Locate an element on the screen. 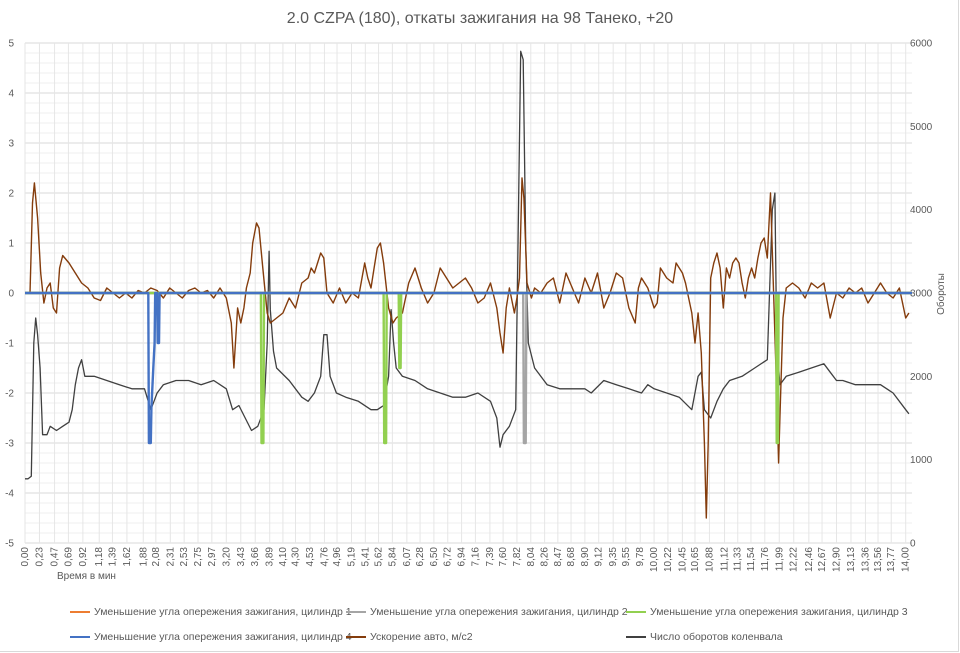 The image size is (960, 653). x-tick-label: 4,76 is located at coordinates (324, 557).